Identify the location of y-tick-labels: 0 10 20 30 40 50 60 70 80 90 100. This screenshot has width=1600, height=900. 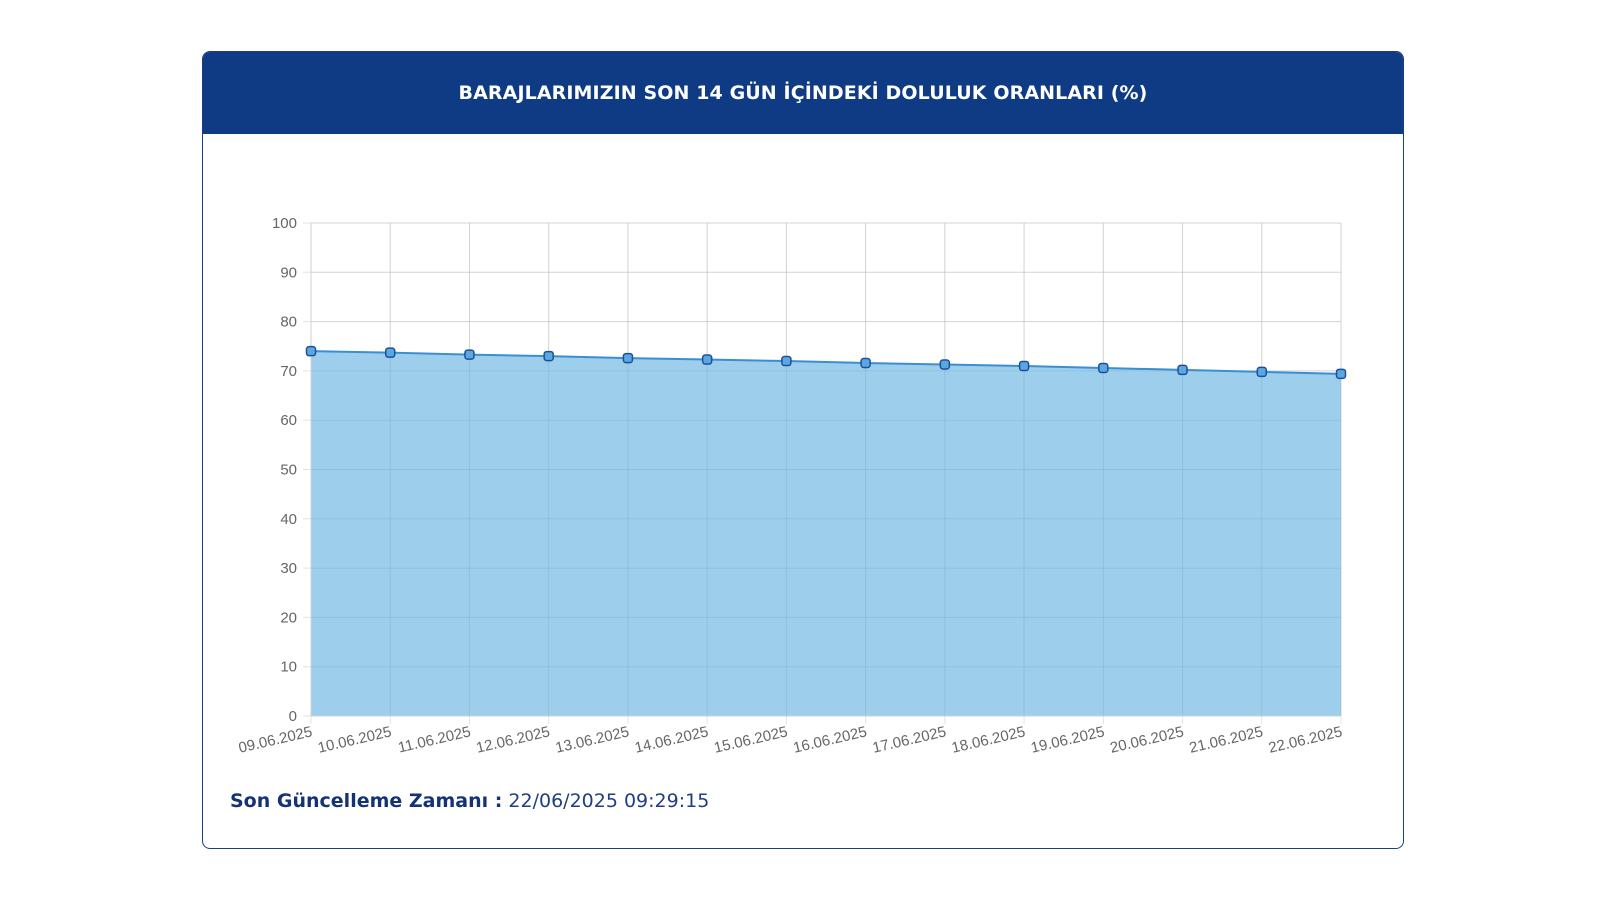
(284, 470).